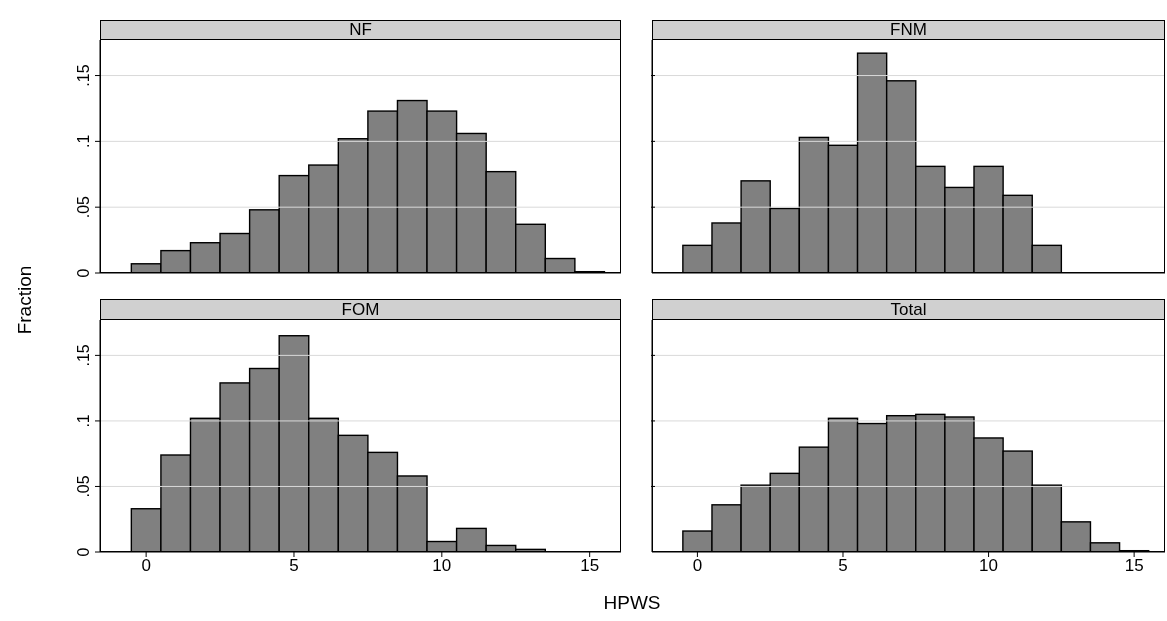  Describe the element at coordinates (632, 603) in the screenshot. I see `x-axis-title: HPWS` at that location.